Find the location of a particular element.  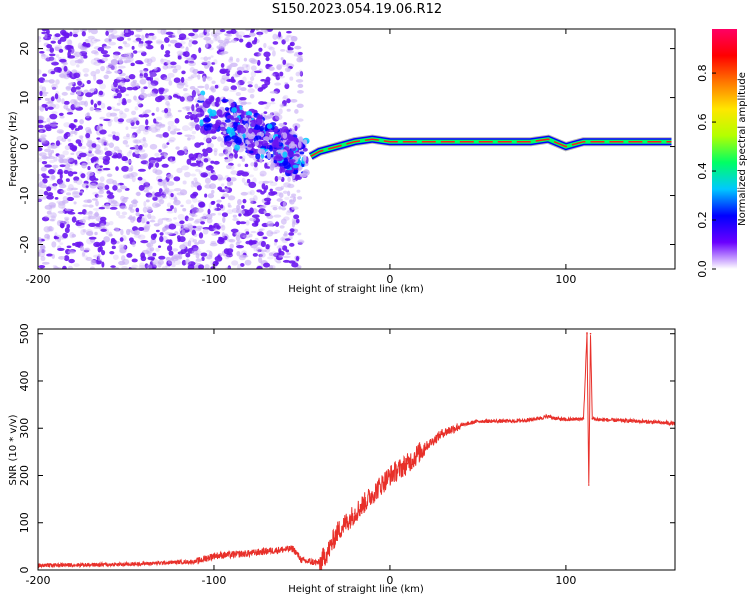

colorbar-tick-label: 0.2 is located at coordinates (702, 220).